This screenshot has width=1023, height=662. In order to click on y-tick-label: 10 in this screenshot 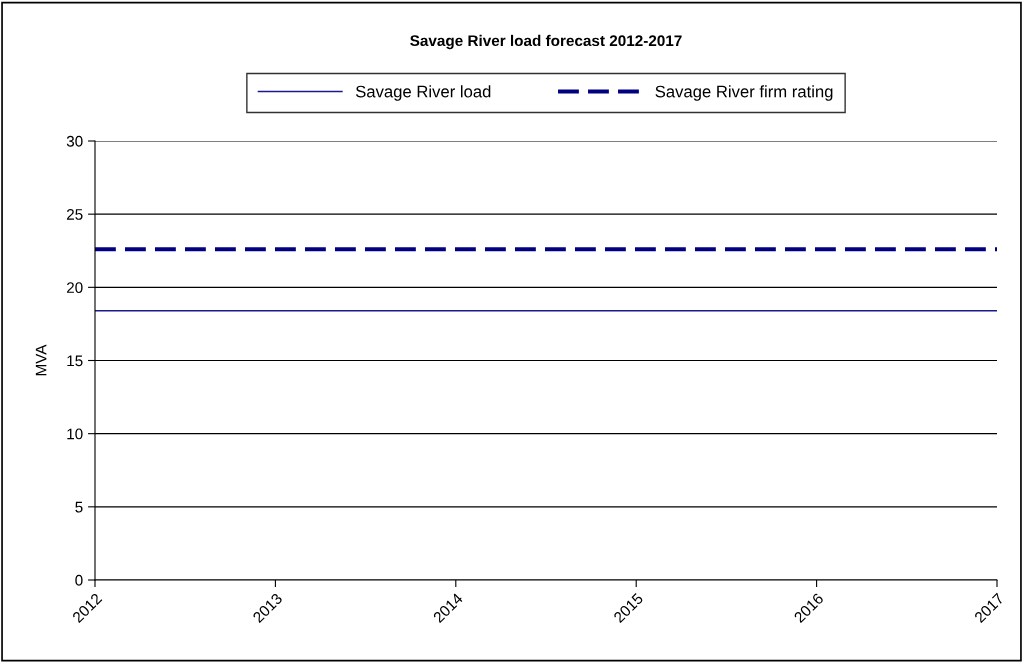, I will do `click(75, 434)`.